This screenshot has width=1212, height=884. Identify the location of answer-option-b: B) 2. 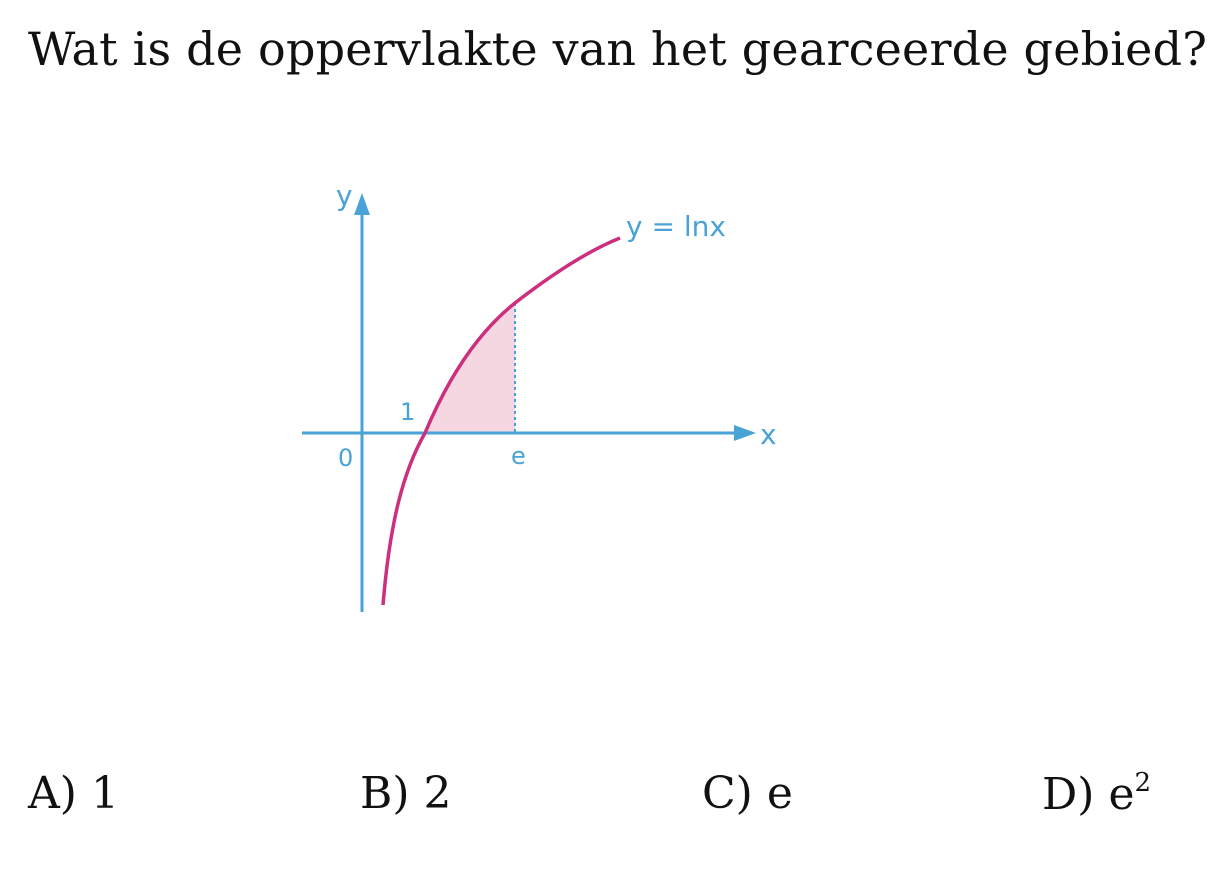
(406, 793).